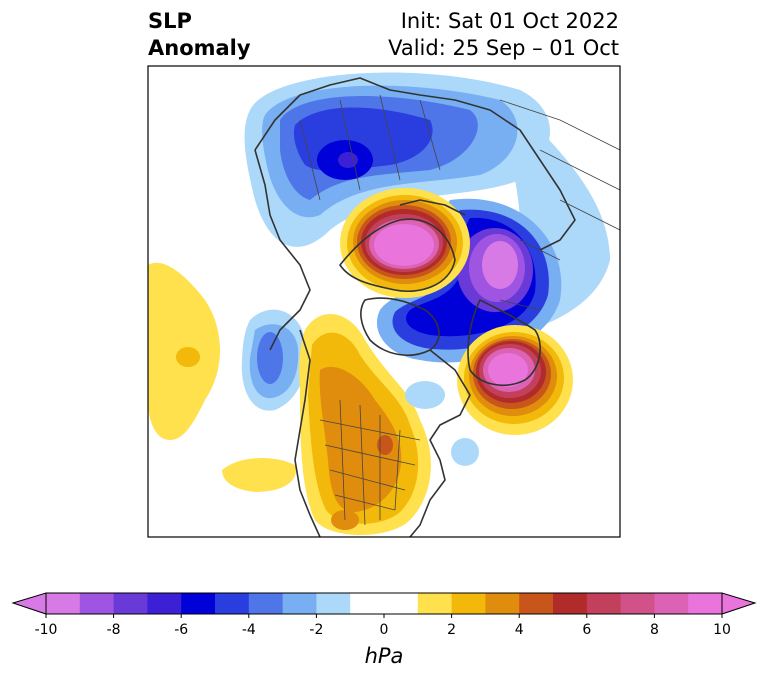 The height and width of the screenshot is (684, 768). Describe the element at coordinates (509, 21) in the screenshot. I see `init-date: Init: Sat 01 Oct 2022` at that location.